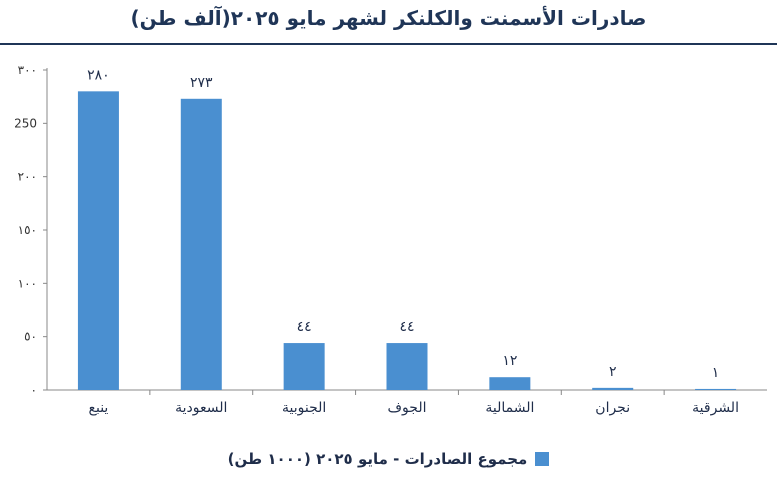  I want to click on y-tick-label: 250, so click(25, 123).